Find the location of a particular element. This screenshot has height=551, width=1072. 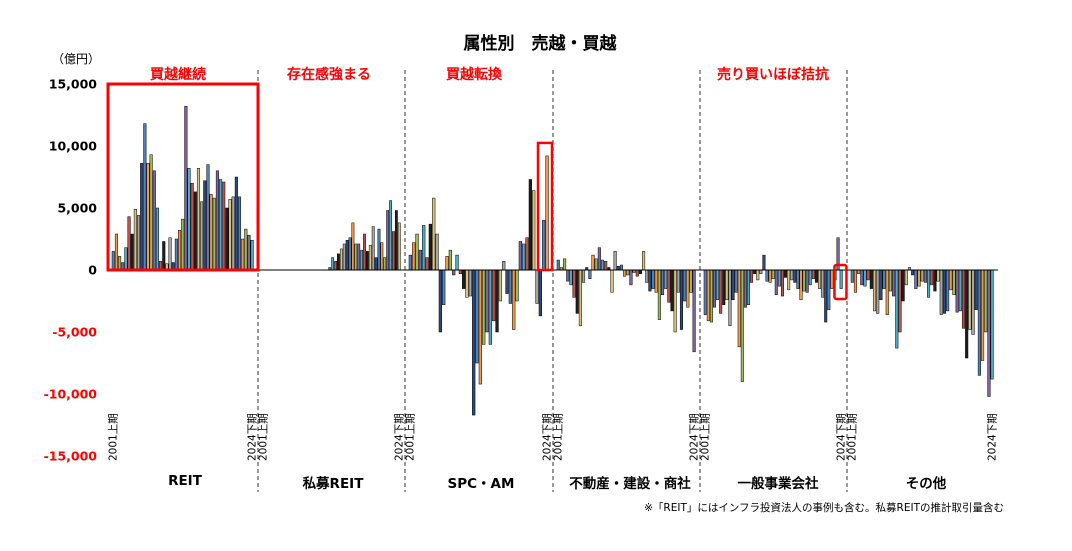

y-tick-label: 10,000 is located at coordinates (73, 146).